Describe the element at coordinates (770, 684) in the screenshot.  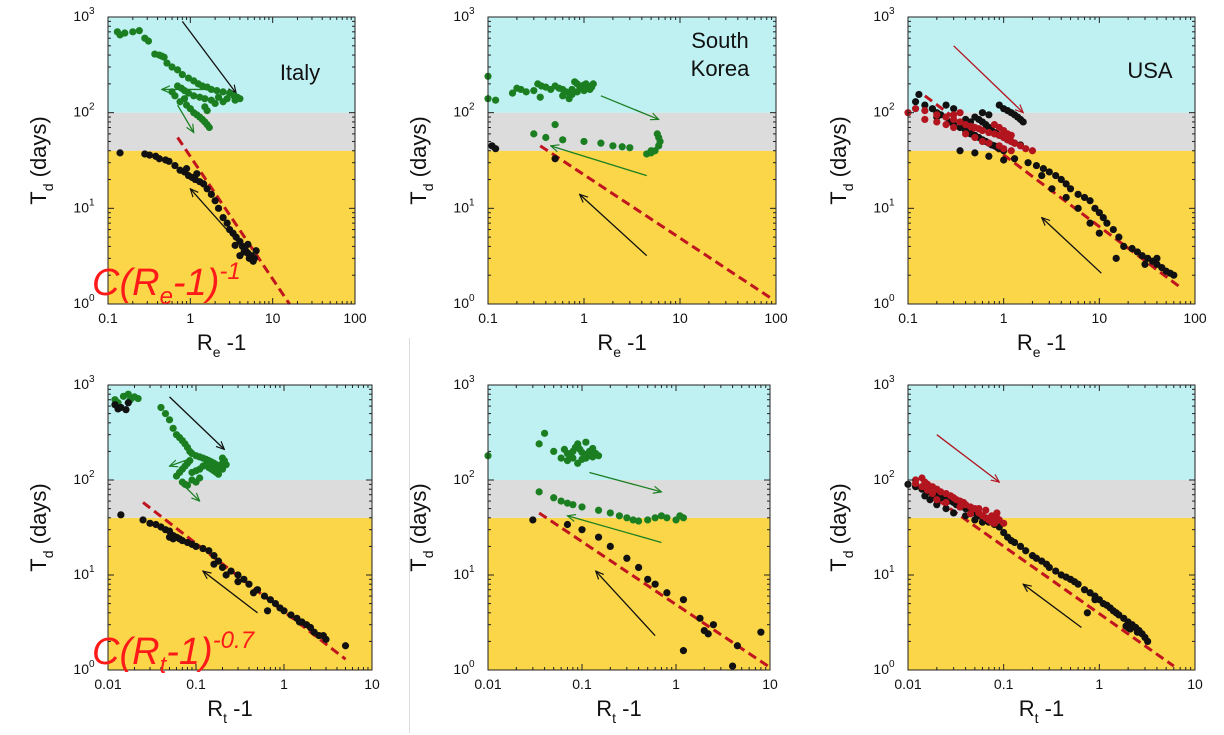
I see `x-tick-label: 10` at that location.